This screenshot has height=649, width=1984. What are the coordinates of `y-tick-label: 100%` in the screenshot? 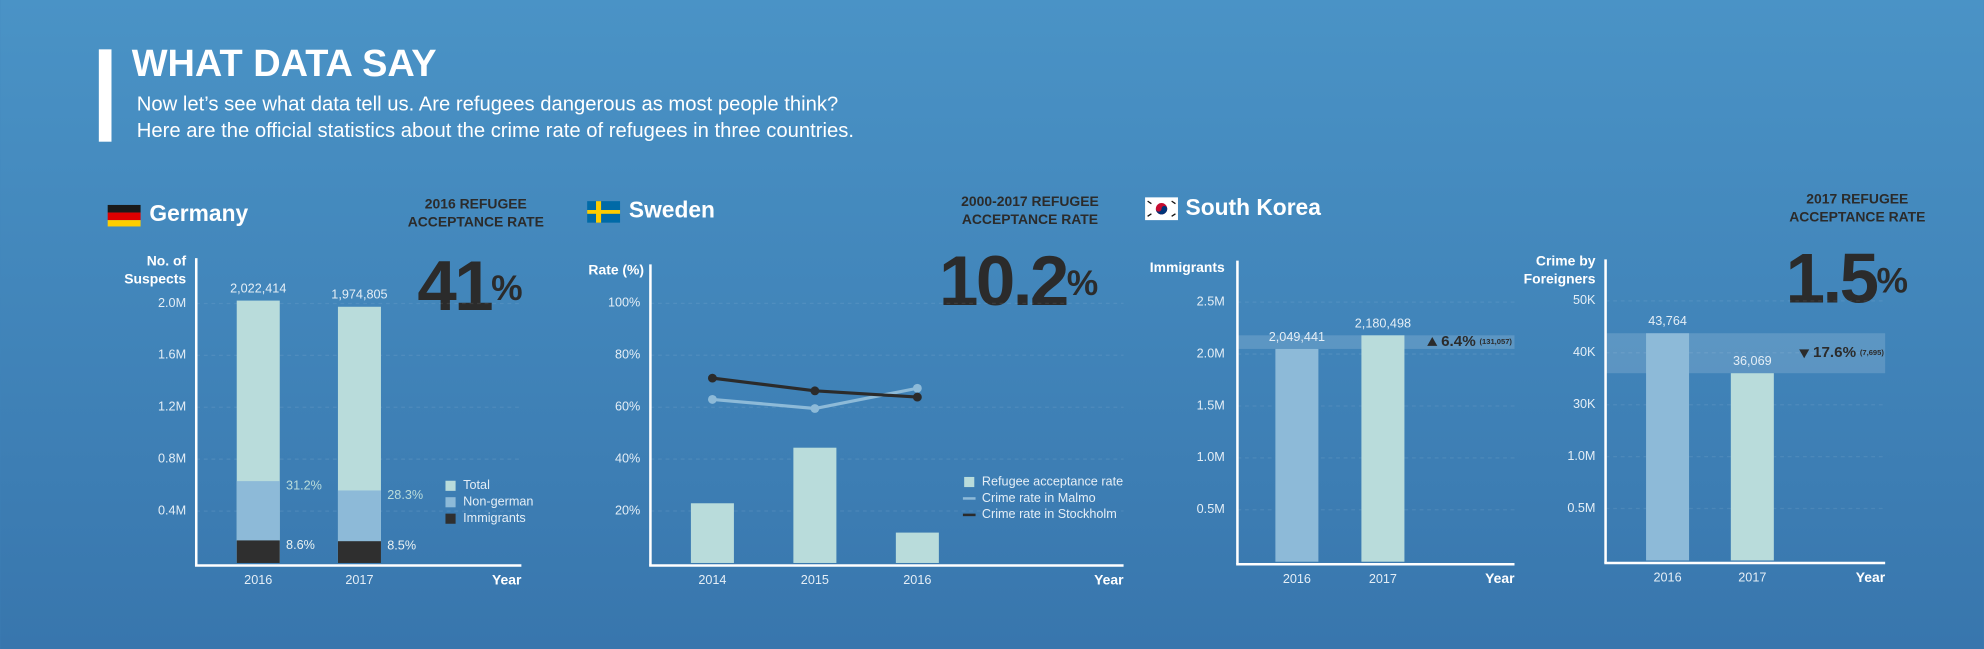 It's located at (624, 303).